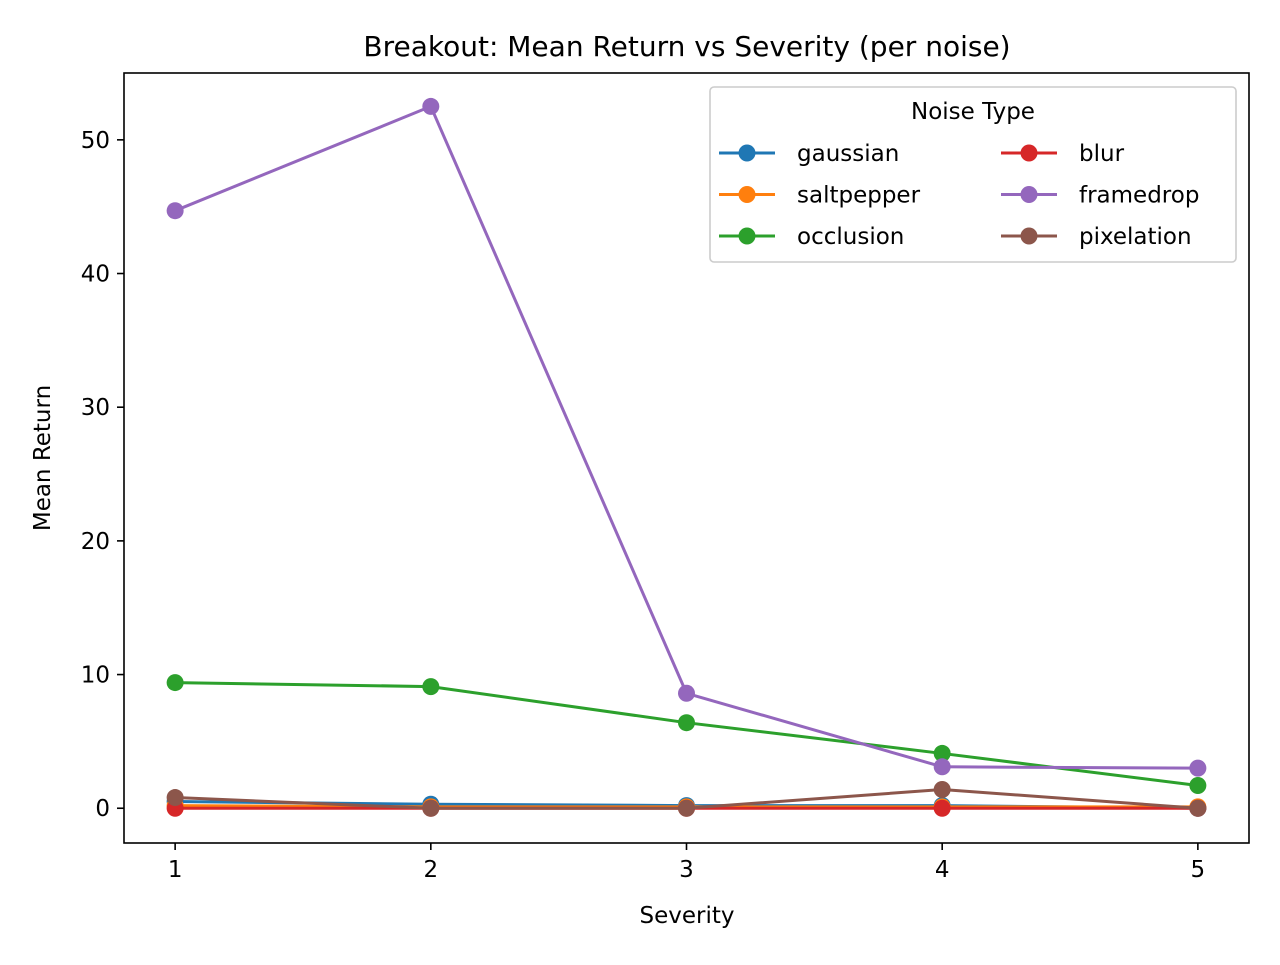 The width and height of the screenshot is (1280, 965). I want to click on legend-label-saltpepper: saltpepper, so click(859, 196).